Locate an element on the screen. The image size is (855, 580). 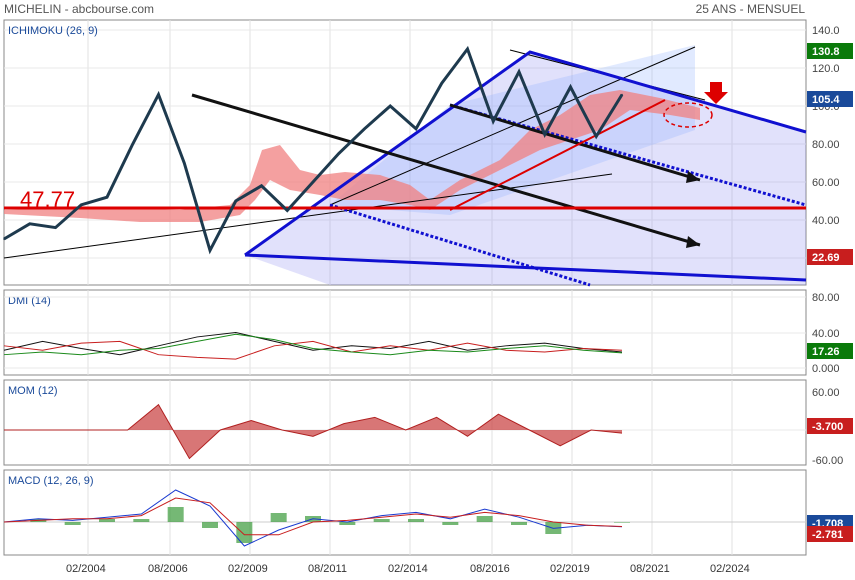
panel-frame-mom is located at coordinates (405, 422).